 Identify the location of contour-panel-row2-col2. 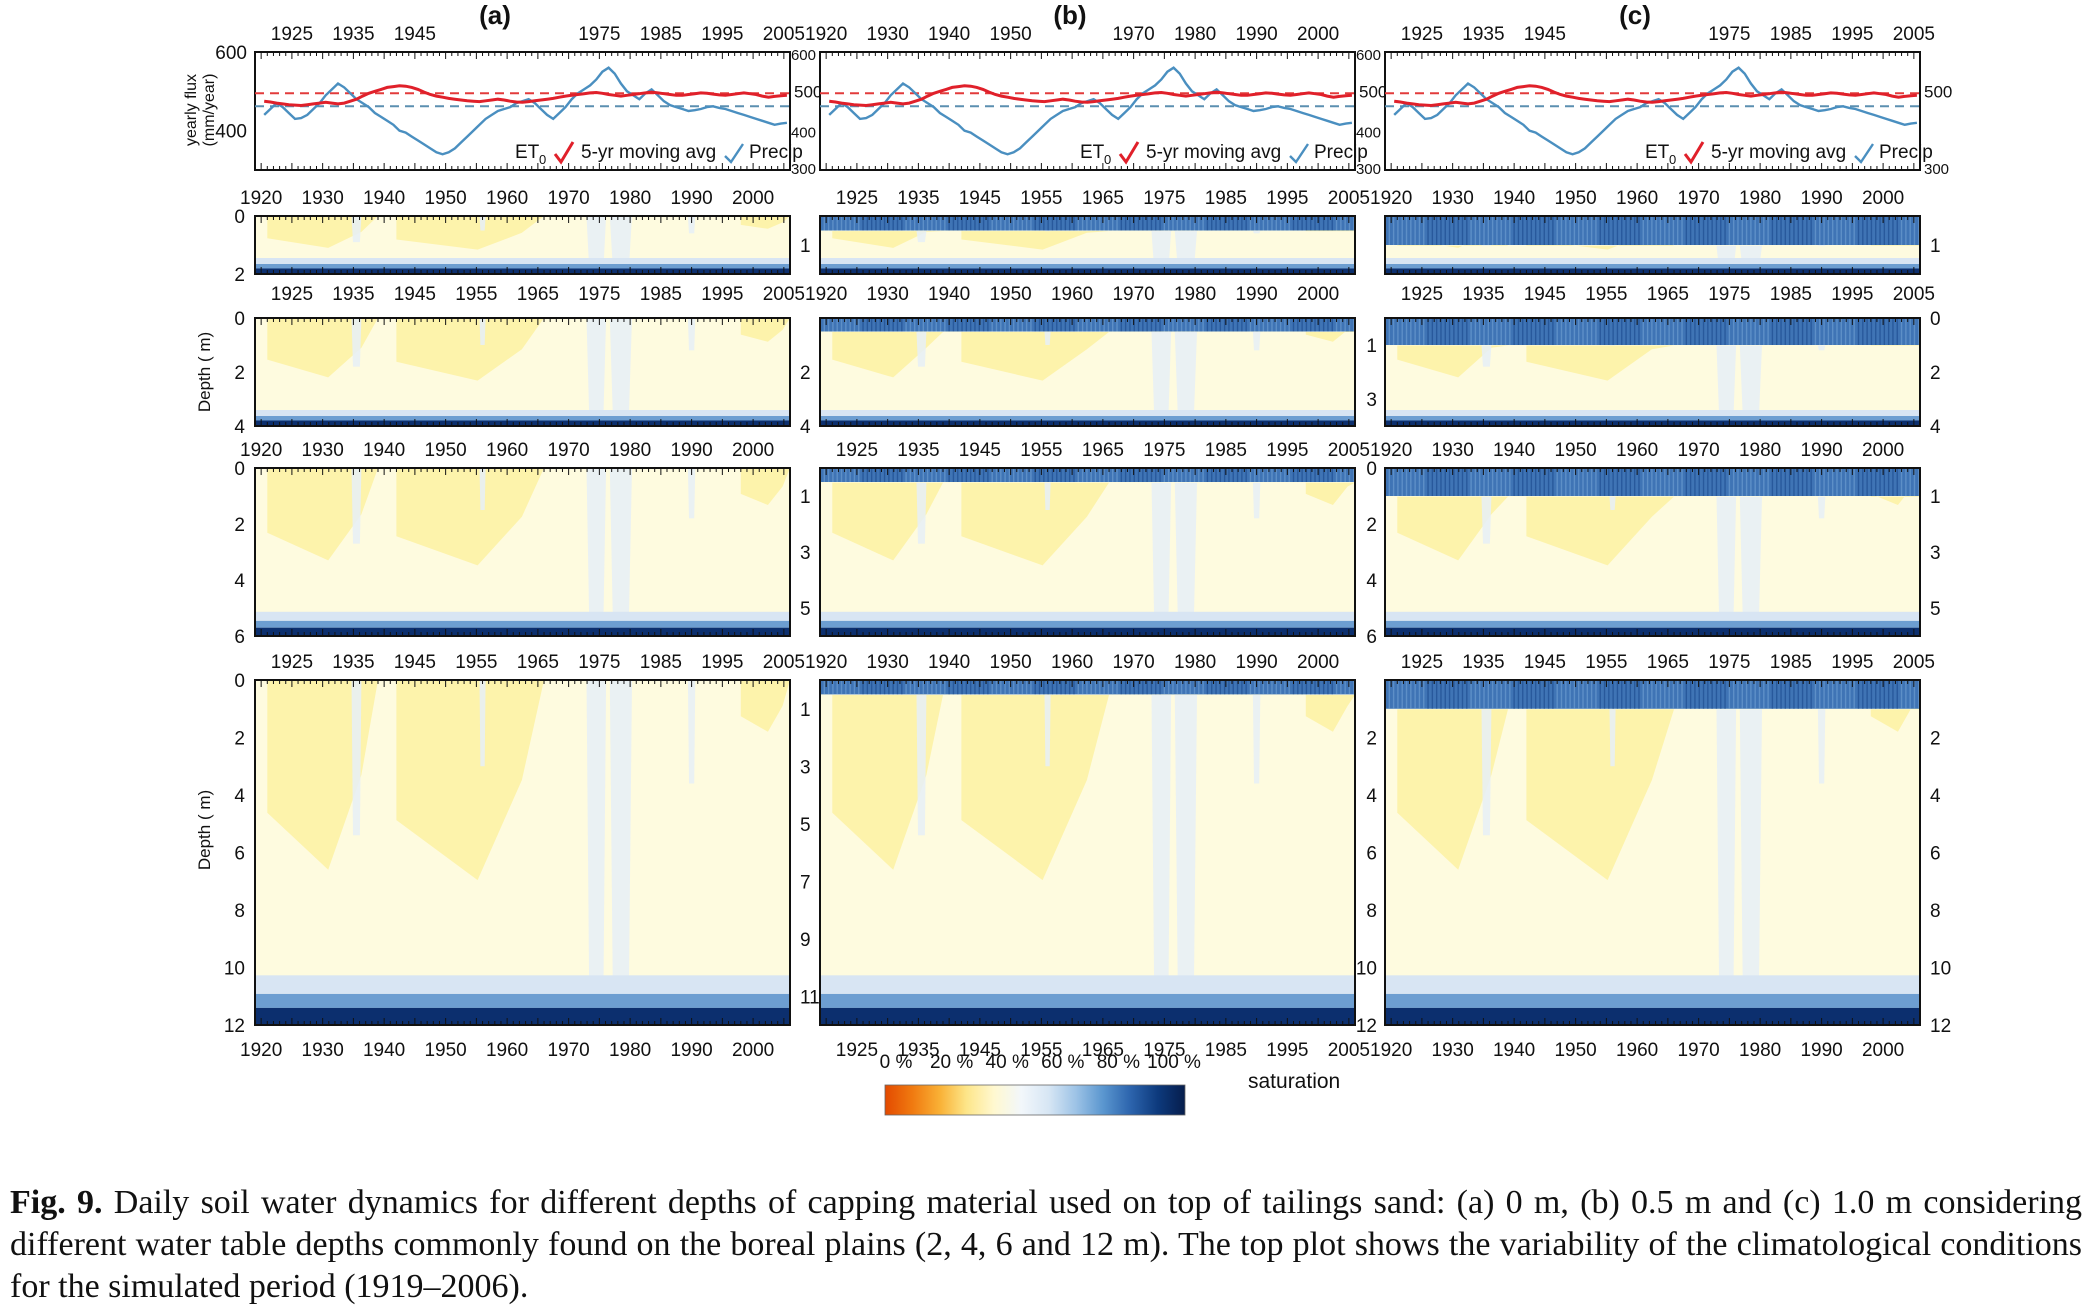
(1652, 552).